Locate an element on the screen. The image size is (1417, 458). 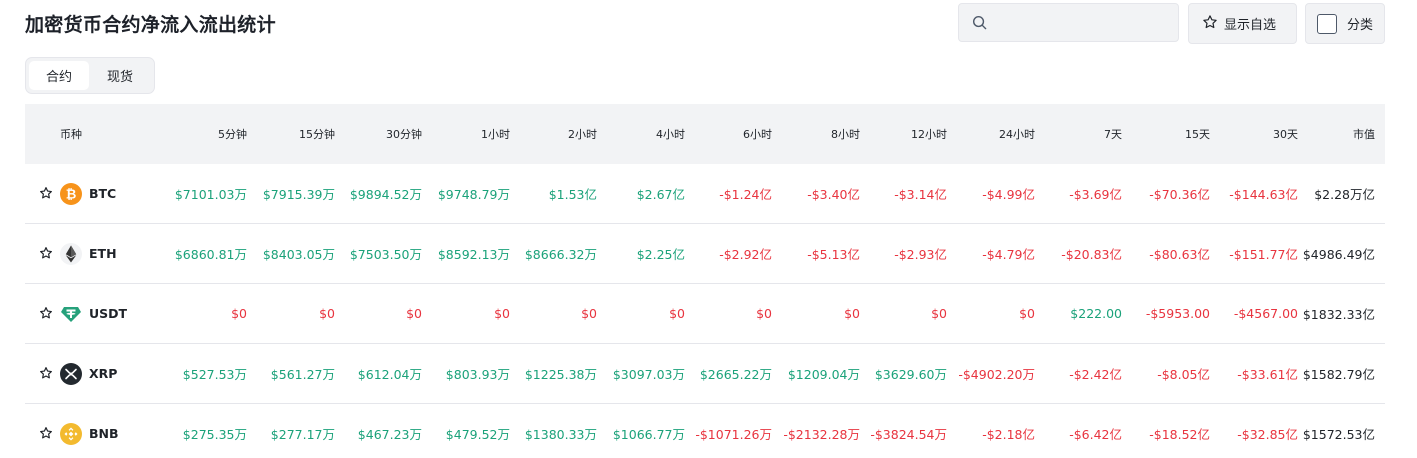
category-toggle: 分类 is located at coordinates (1345, 23).